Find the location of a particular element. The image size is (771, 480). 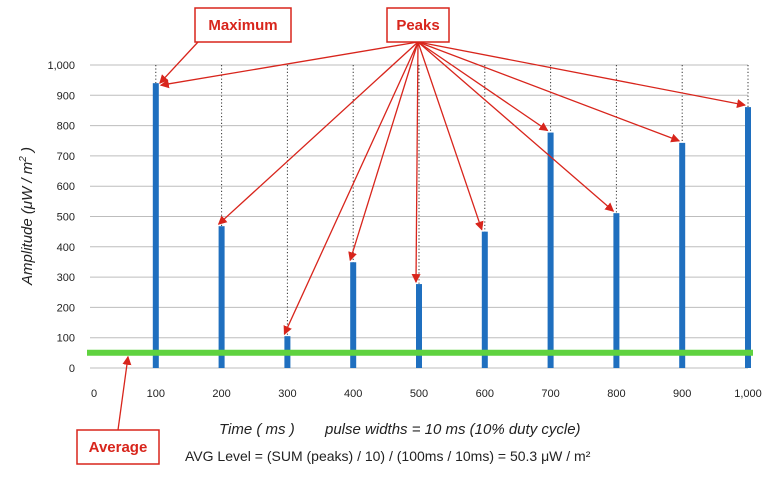

y-tick-label: 1,000 is located at coordinates (61, 66).